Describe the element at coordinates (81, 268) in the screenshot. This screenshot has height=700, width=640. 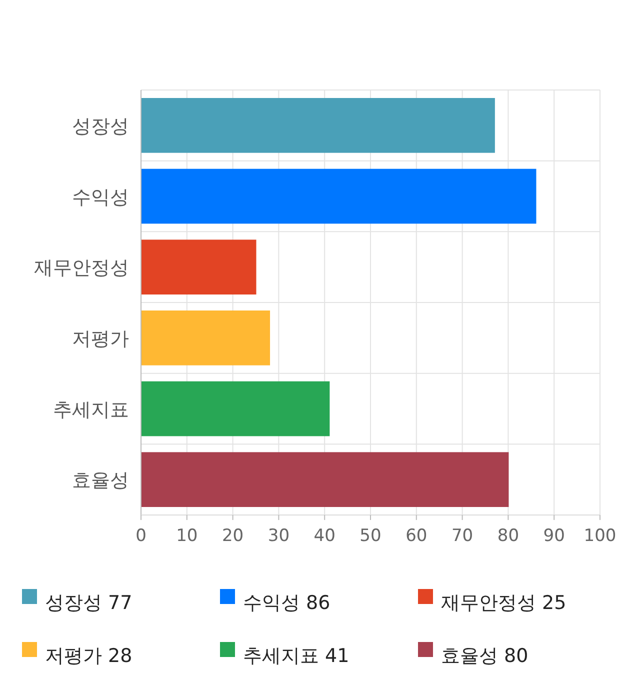
I see `y-tick-label: 재무안정성` at that location.